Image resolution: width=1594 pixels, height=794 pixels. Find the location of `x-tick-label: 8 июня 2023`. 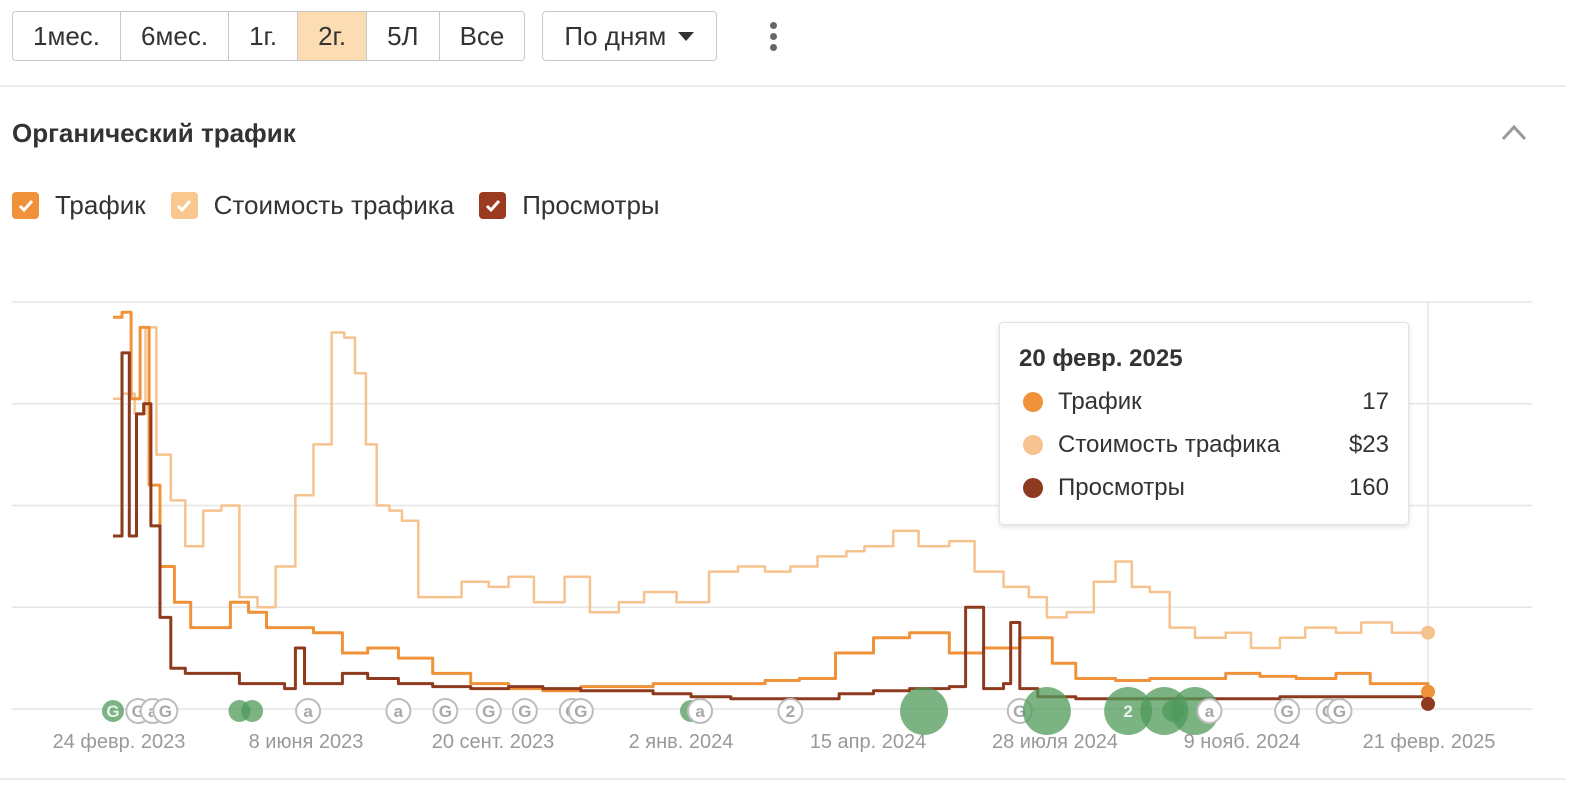

x-tick-label: 8 июня 2023 is located at coordinates (306, 742).